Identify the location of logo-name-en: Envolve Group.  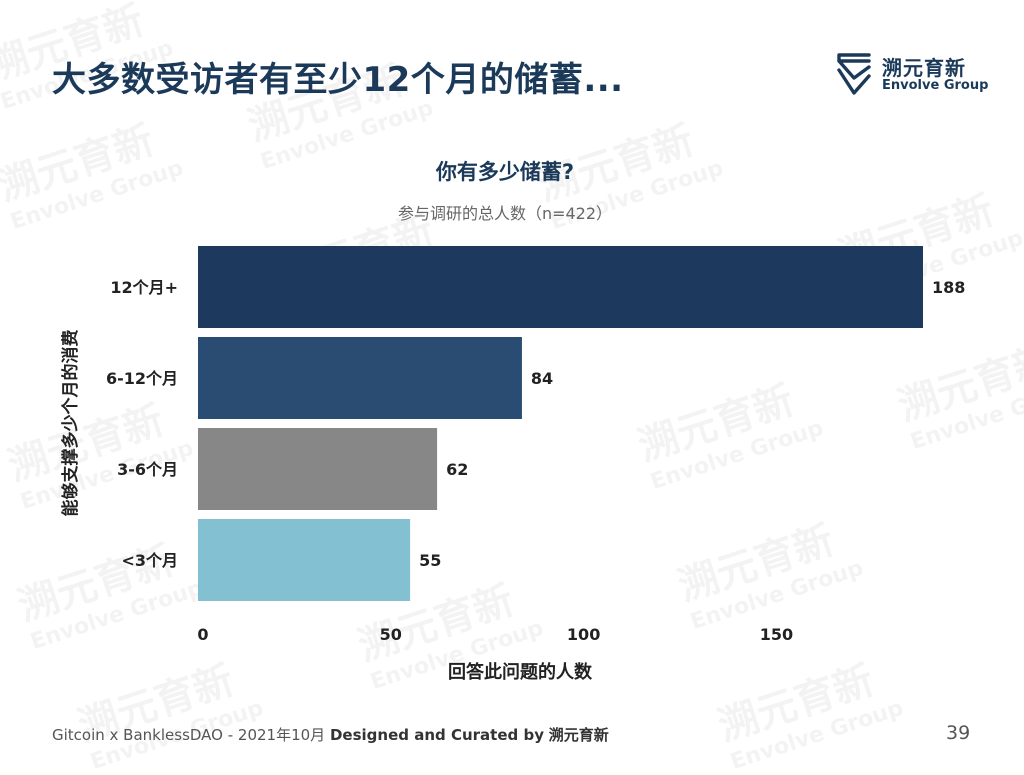
(935, 85).